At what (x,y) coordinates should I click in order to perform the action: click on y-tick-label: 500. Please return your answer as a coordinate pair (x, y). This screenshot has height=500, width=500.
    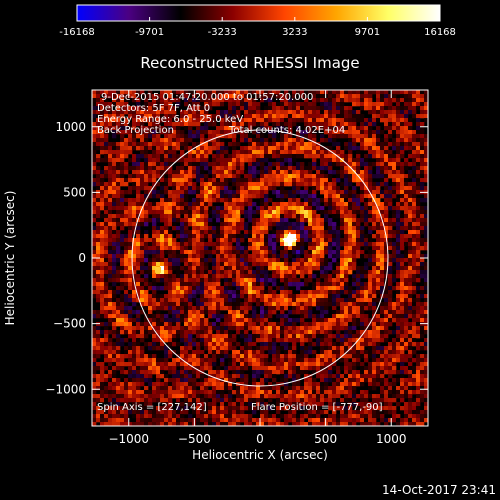
    Looking at the image, I should click on (74, 192).